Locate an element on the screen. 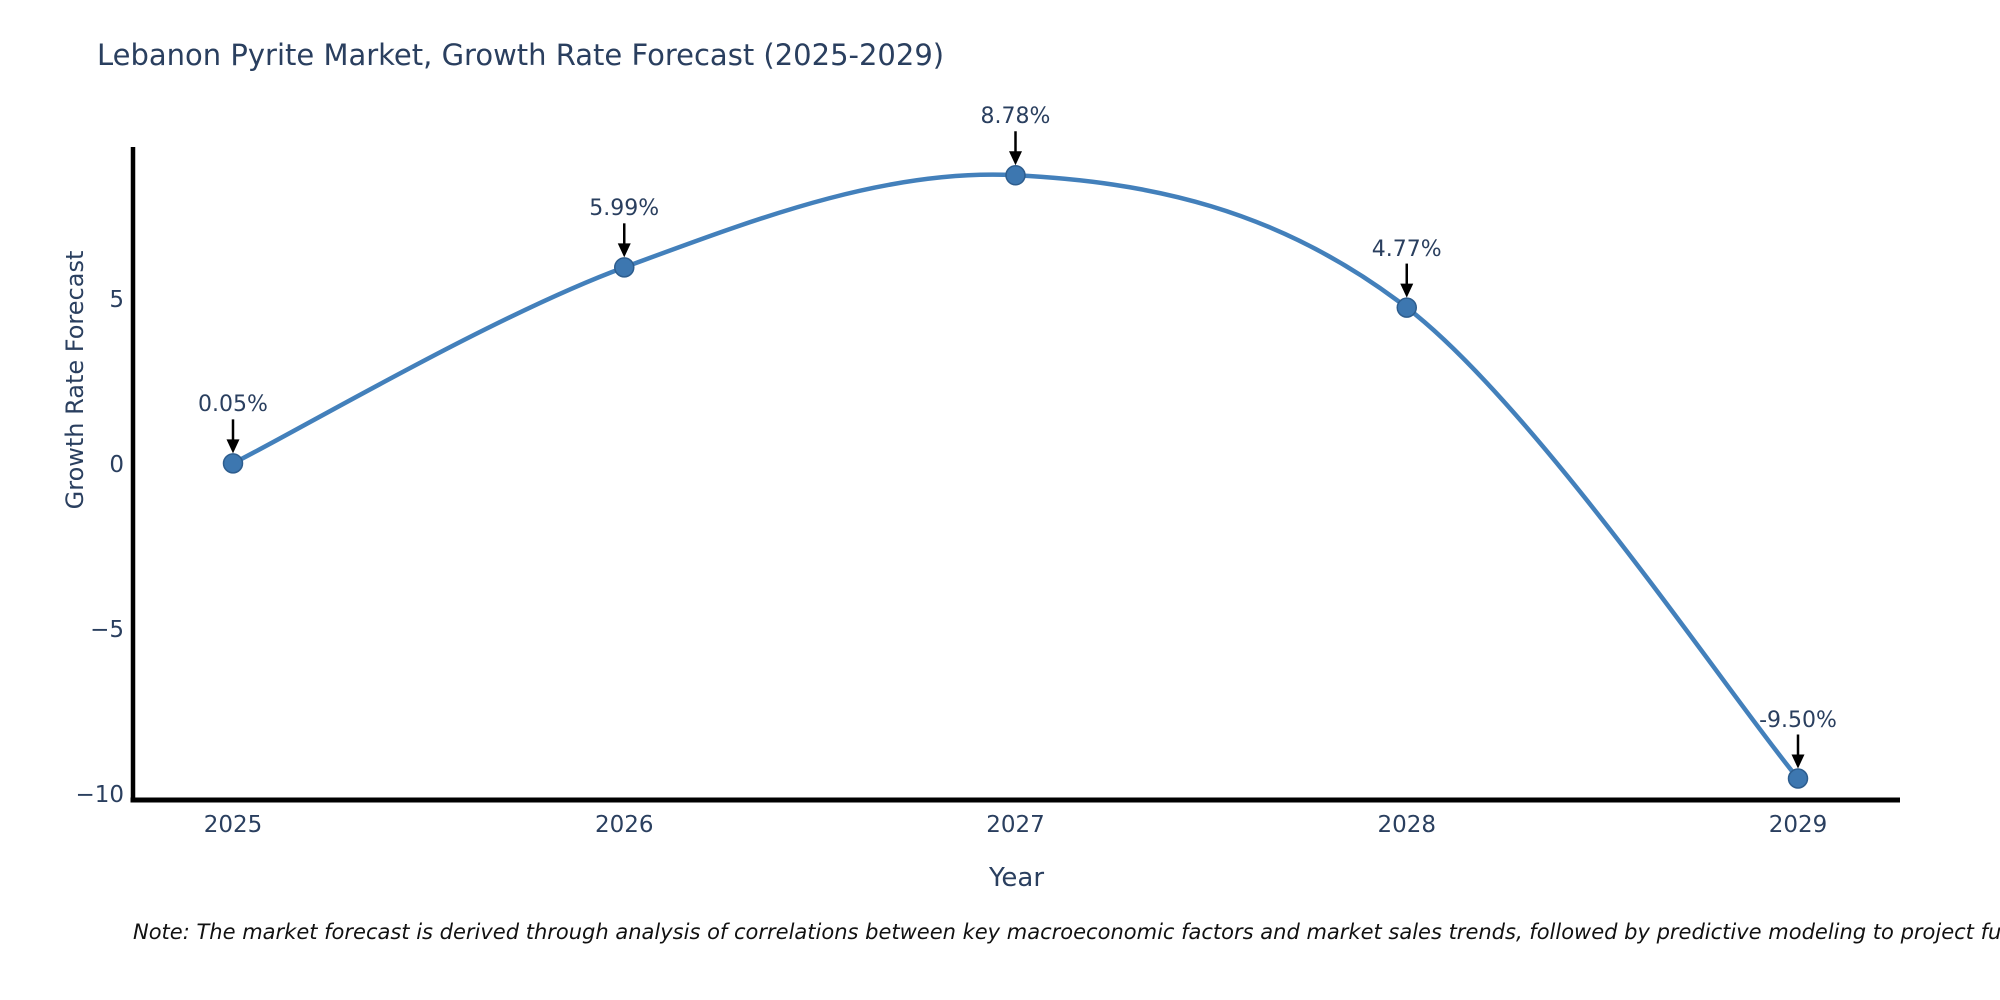  data-point-annotation: 0.05% is located at coordinates (233, 405).